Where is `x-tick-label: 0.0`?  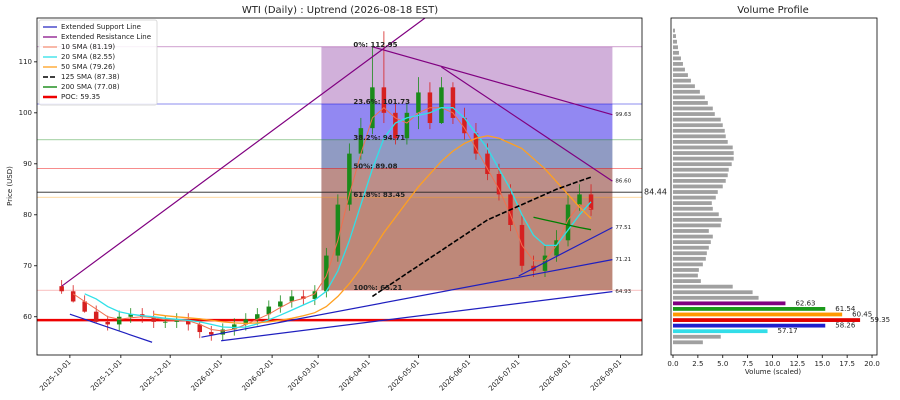
x-tick-label: 0.0 is located at coordinates (672, 364).